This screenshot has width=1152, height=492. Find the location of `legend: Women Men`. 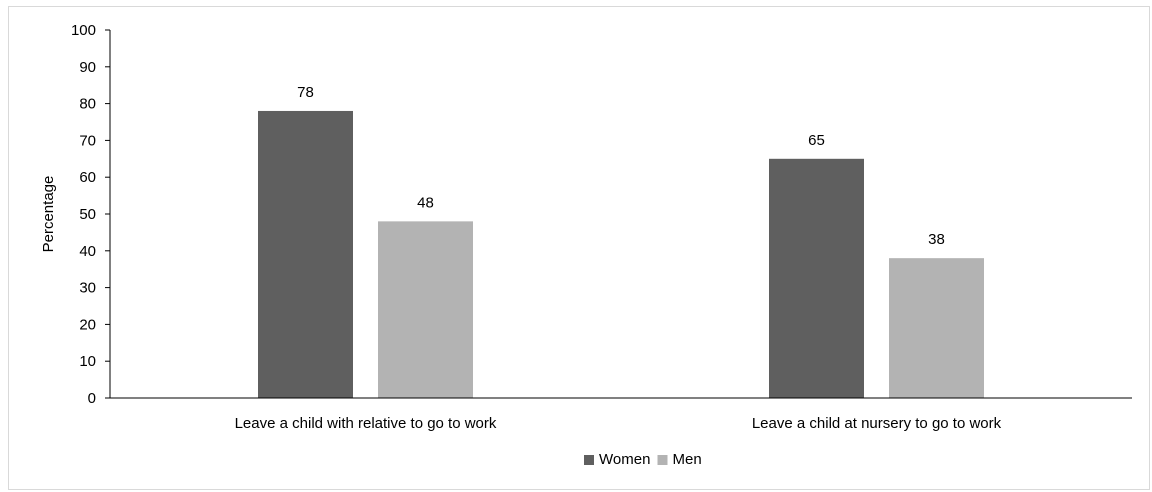

legend: Women Men is located at coordinates (643, 459).